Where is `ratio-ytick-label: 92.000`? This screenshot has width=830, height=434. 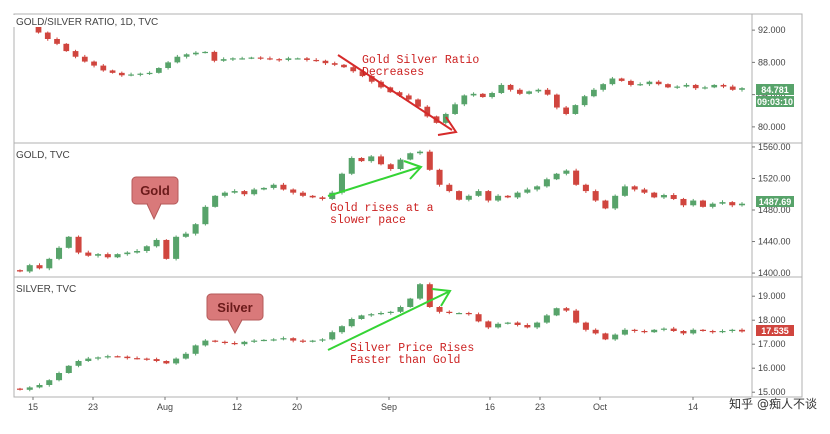 ratio-ytick-label: 92.000 is located at coordinates (772, 30).